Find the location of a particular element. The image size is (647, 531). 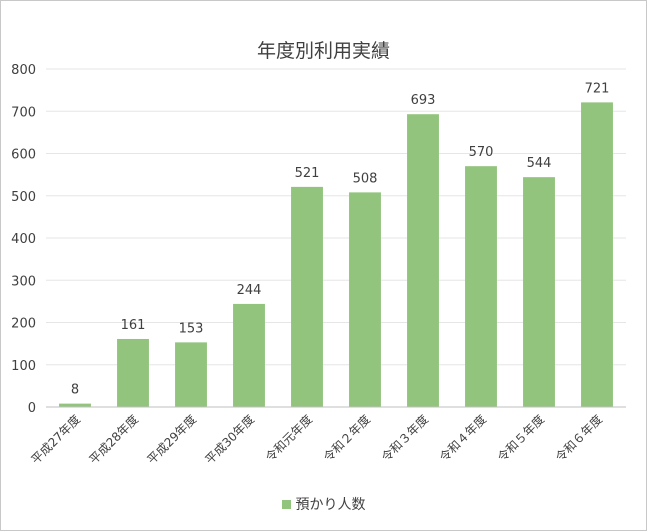

chart-title: 年度別利用実績 is located at coordinates (323, 51).